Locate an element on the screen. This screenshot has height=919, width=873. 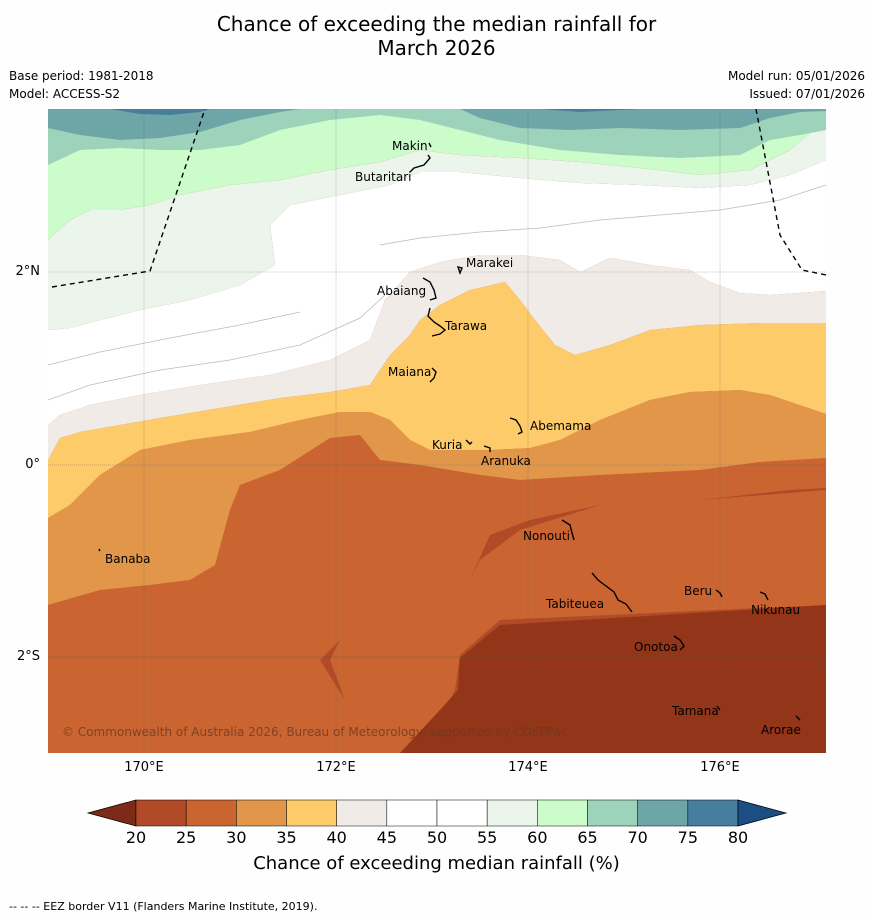
base-period: Base period: 1981-2018 is located at coordinates (81, 76).